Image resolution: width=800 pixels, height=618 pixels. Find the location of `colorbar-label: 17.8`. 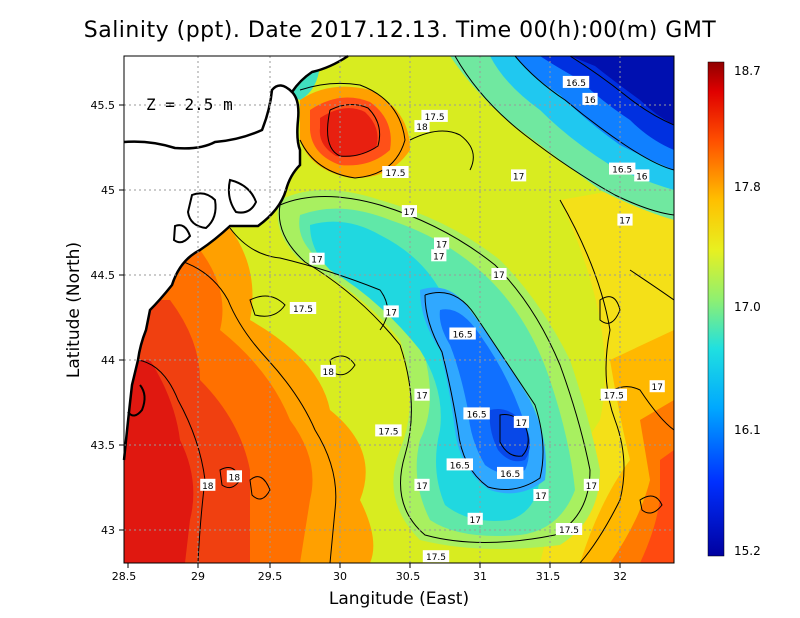

colorbar-label: 17.8 is located at coordinates (747, 187).